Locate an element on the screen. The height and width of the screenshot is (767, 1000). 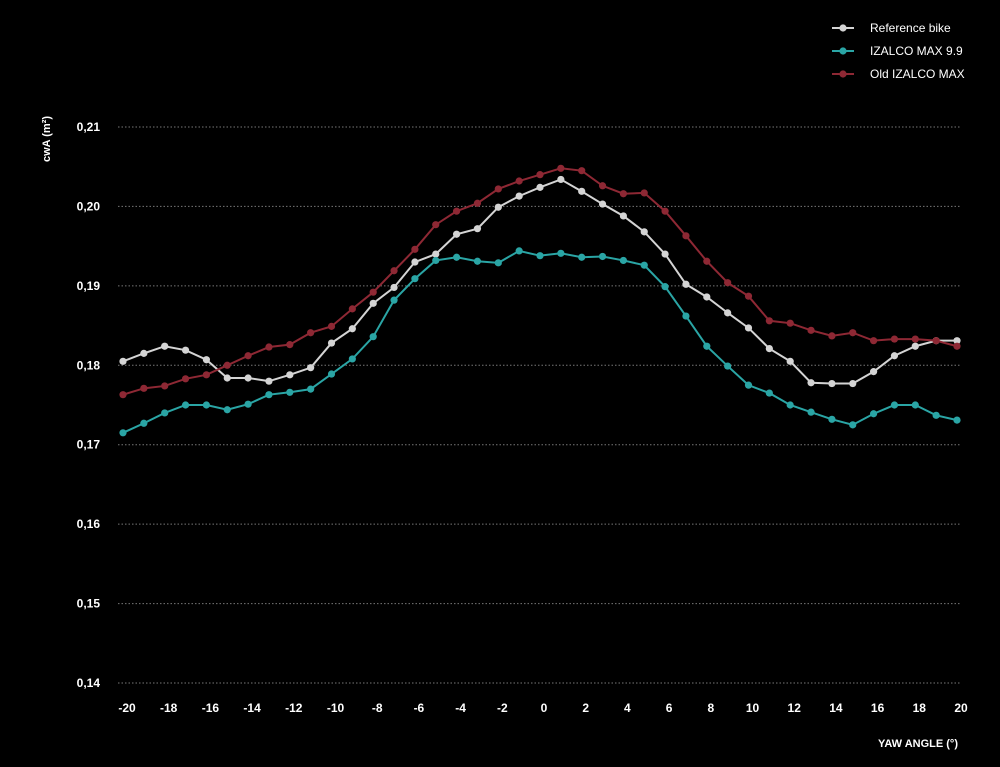
x-tick-label: -14 is located at coordinates (252, 708).